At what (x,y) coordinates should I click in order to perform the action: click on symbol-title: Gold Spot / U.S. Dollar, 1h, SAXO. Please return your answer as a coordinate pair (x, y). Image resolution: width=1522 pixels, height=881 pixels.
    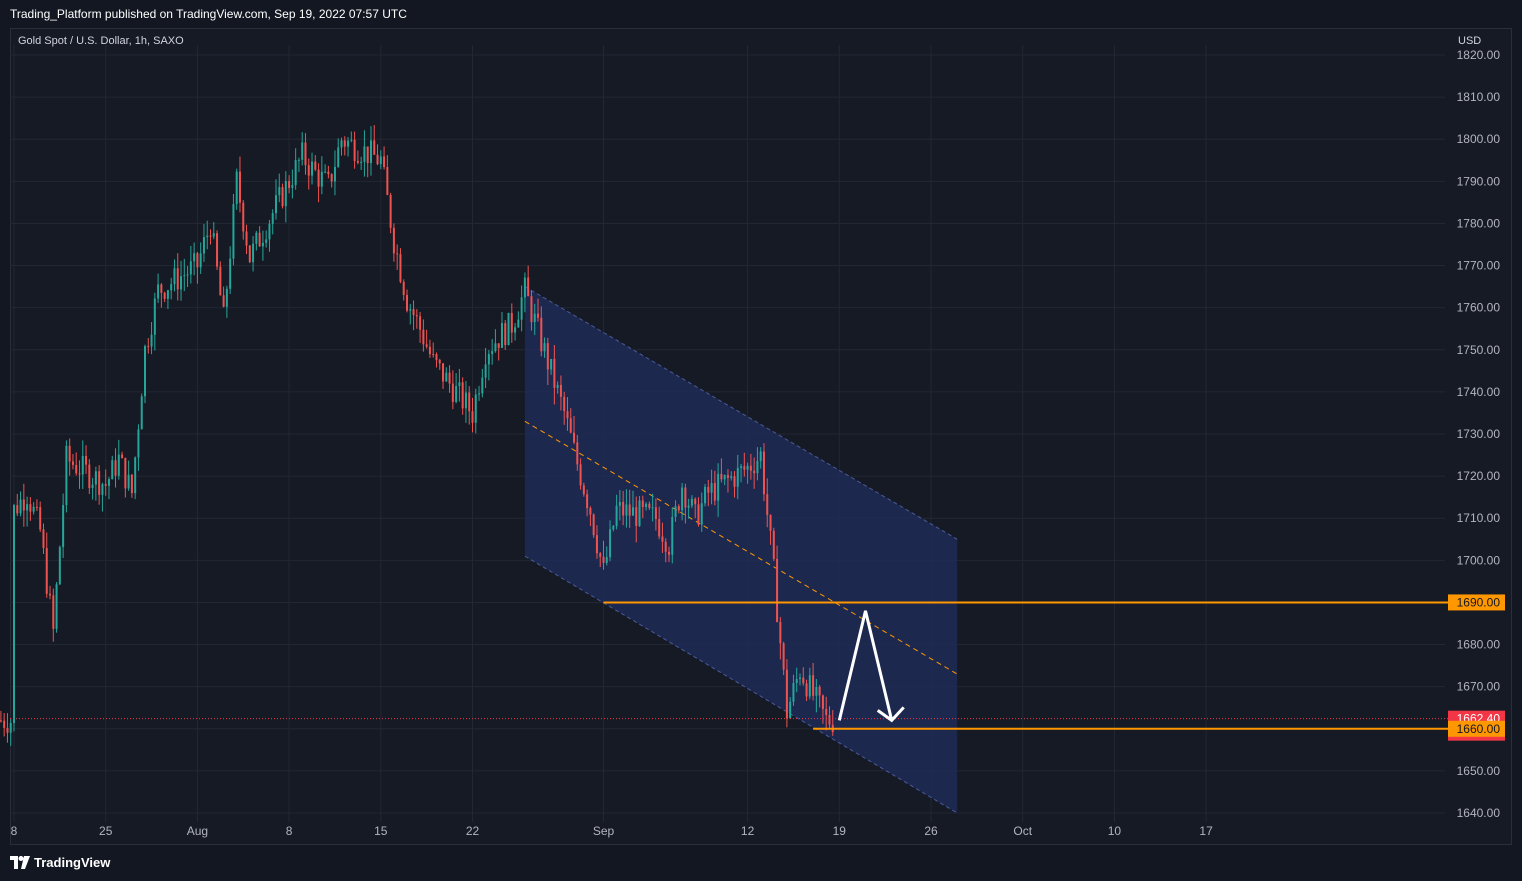
    Looking at the image, I should click on (101, 41).